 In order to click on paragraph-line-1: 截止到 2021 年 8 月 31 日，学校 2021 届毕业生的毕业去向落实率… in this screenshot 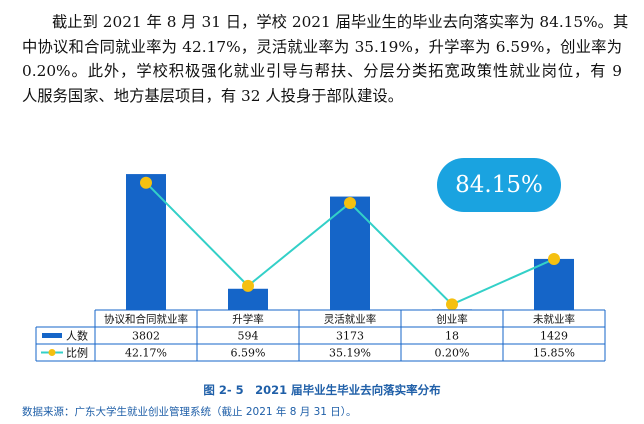, I will do `click(340, 22)`.